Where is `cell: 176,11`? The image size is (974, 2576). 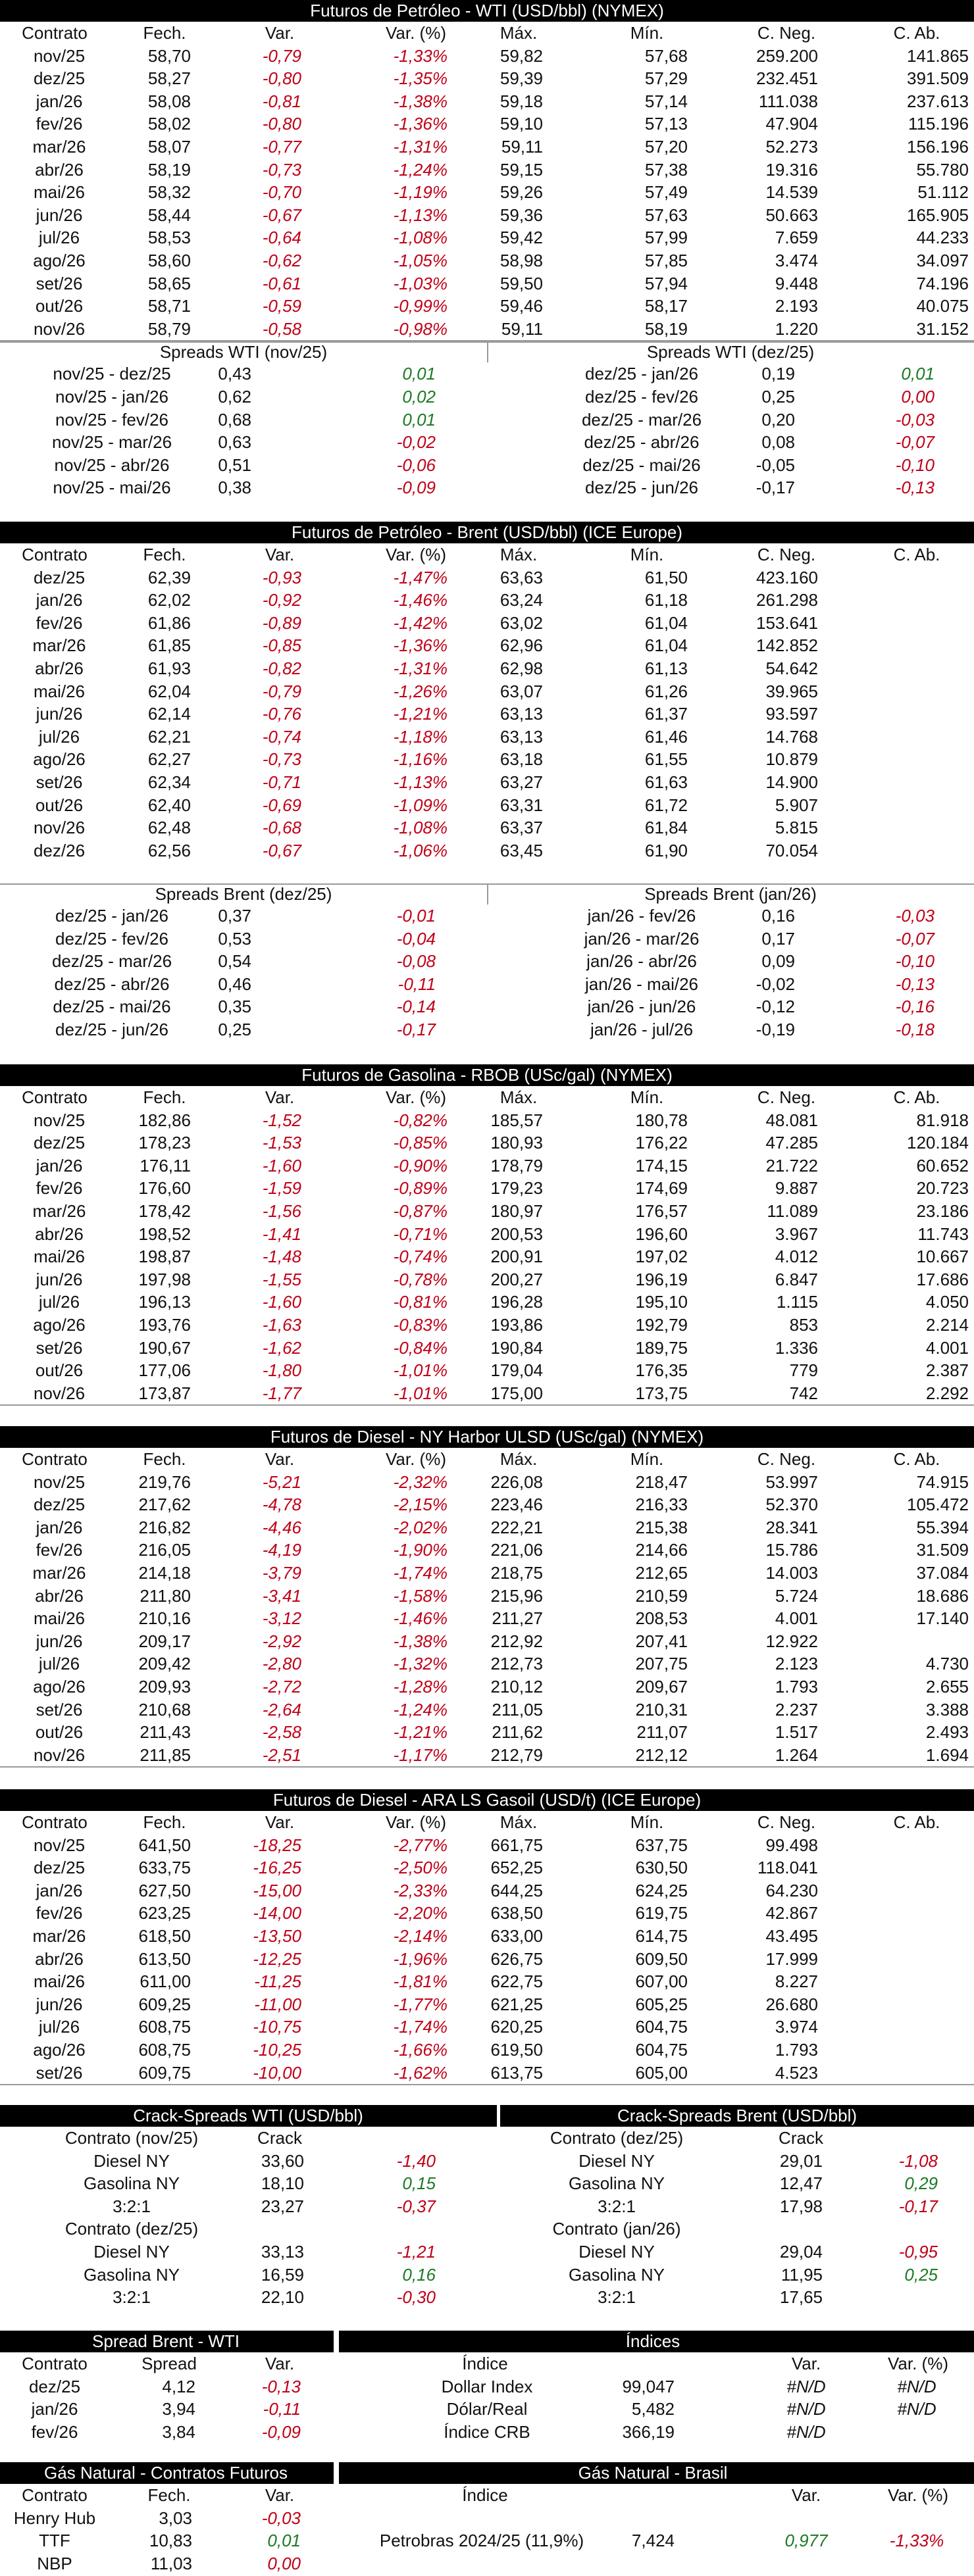
cell: 176,11 is located at coordinates (166, 1165).